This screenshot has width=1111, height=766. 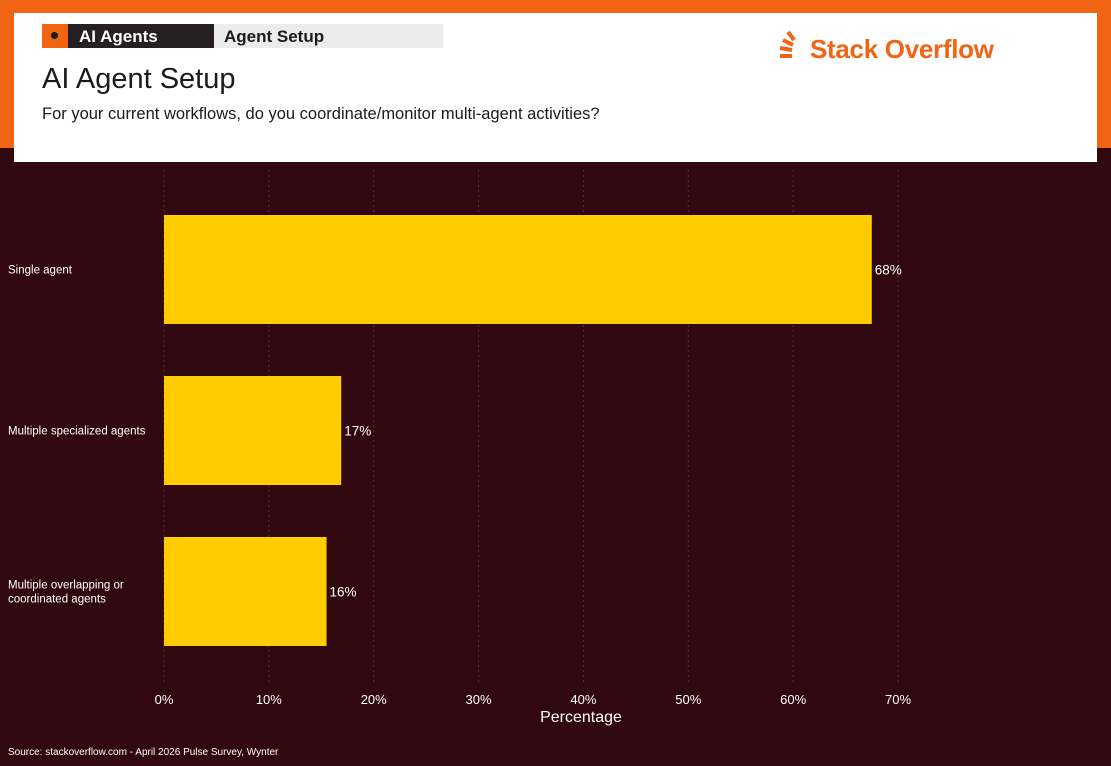 What do you see at coordinates (581, 717) in the screenshot?
I see `x-axis-title: Percentage` at bounding box center [581, 717].